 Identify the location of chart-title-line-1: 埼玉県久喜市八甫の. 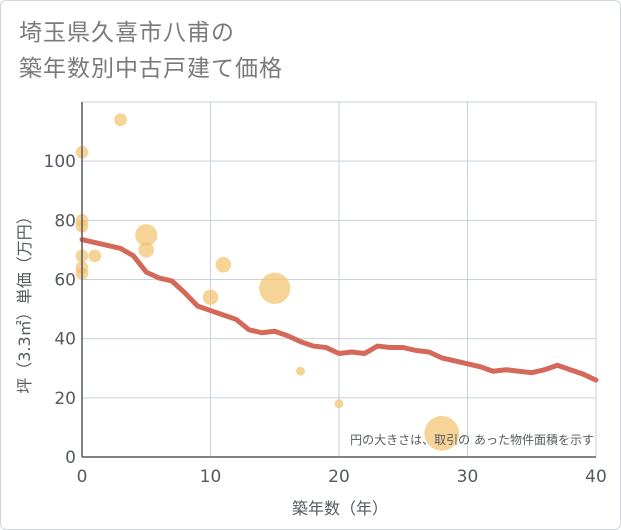
(127, 33).